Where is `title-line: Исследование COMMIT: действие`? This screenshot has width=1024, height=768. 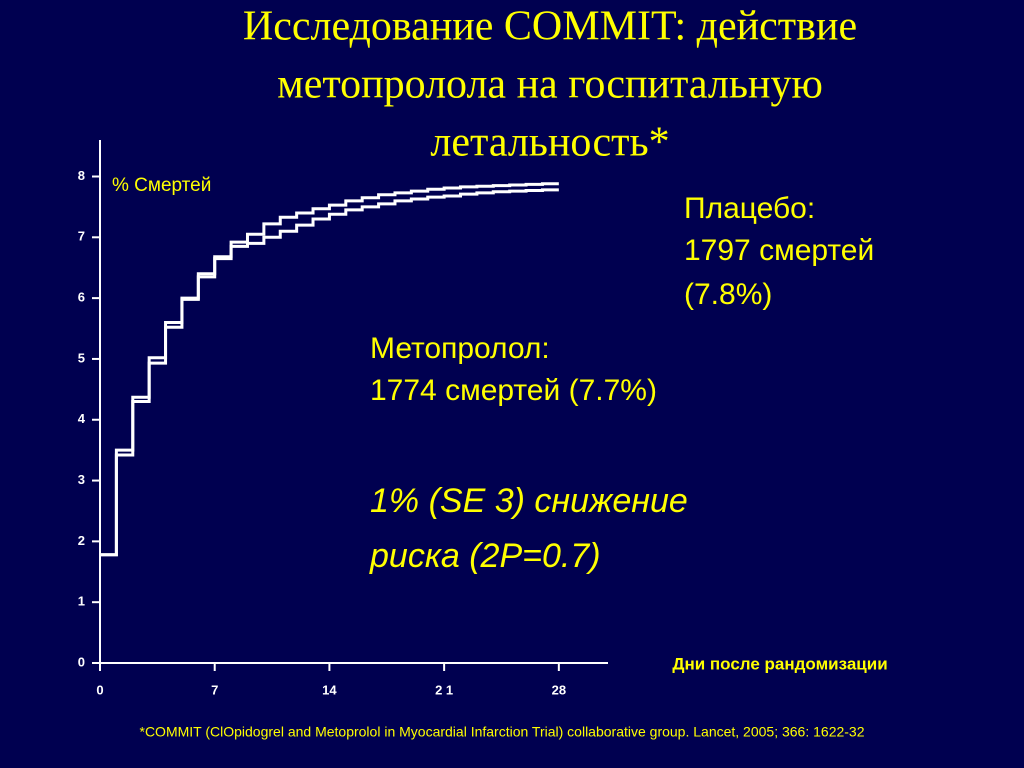 title-line: Исследование COMMIT: действие is located at coordinates (550, 27).